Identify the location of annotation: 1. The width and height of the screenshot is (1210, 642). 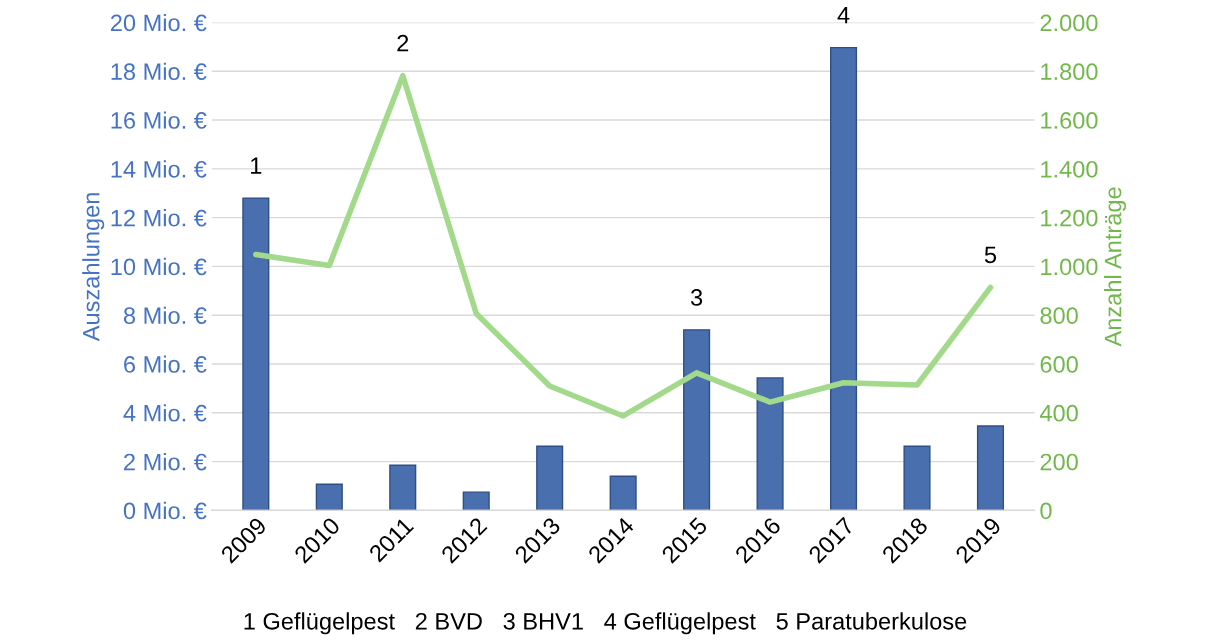
(256, 165).